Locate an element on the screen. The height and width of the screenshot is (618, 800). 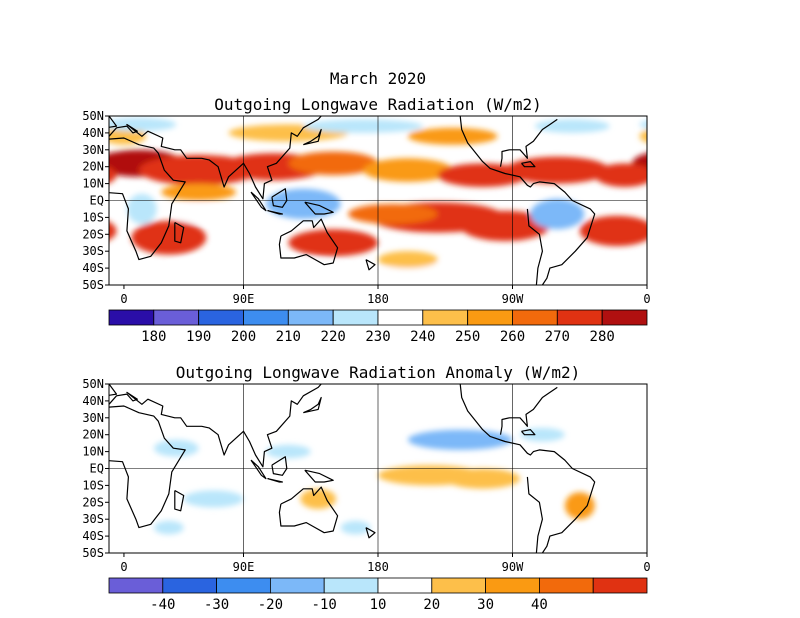
colorbar-label: 220 is located at coordinates (333, 337).